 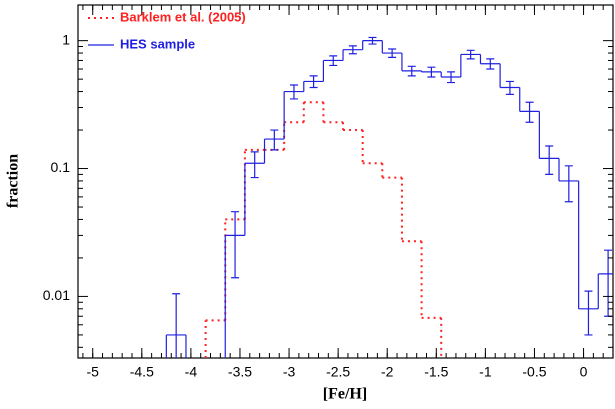 I want to click on legend-label: Barklem et al. (2005), so click(x=183, y=16).